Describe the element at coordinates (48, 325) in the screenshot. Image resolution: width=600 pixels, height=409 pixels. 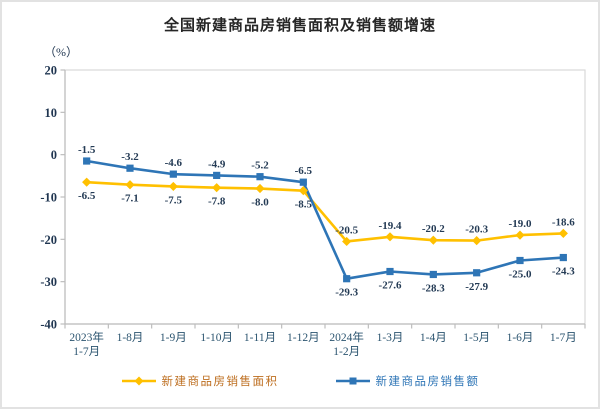
I see `svg-text: -40` at that location.